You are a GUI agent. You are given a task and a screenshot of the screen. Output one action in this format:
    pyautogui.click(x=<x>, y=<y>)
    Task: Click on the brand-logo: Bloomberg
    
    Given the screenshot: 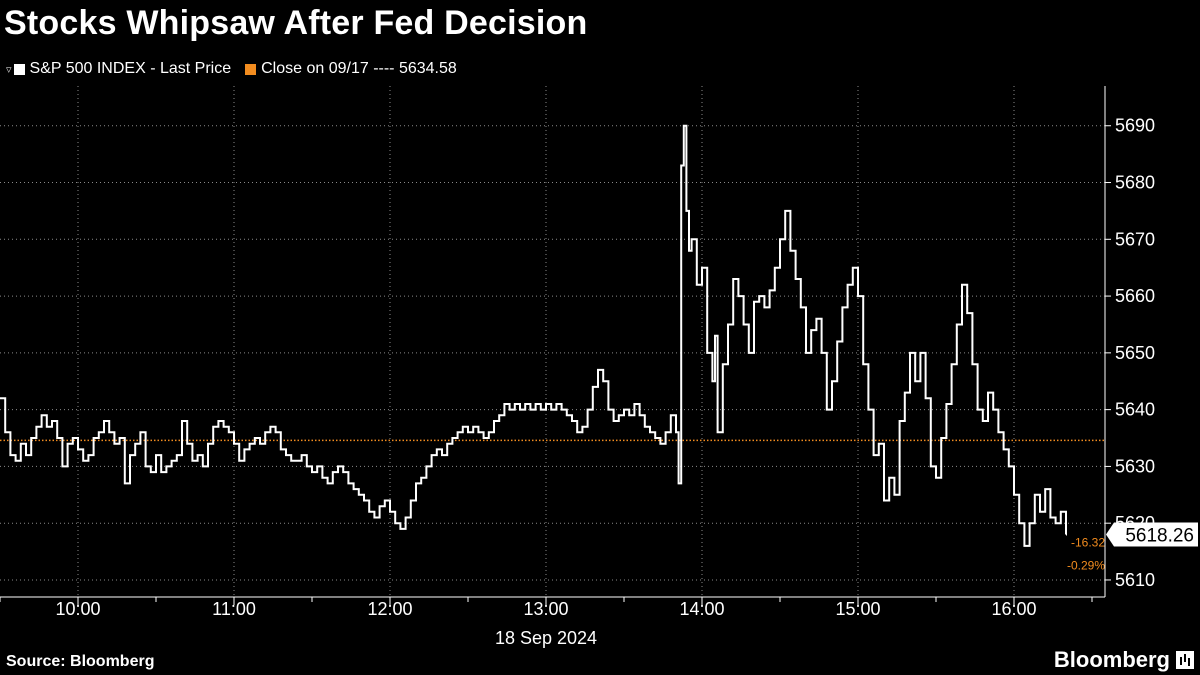 What is the action you would take?
    pyautogui.click(x=1124, y=660)
    